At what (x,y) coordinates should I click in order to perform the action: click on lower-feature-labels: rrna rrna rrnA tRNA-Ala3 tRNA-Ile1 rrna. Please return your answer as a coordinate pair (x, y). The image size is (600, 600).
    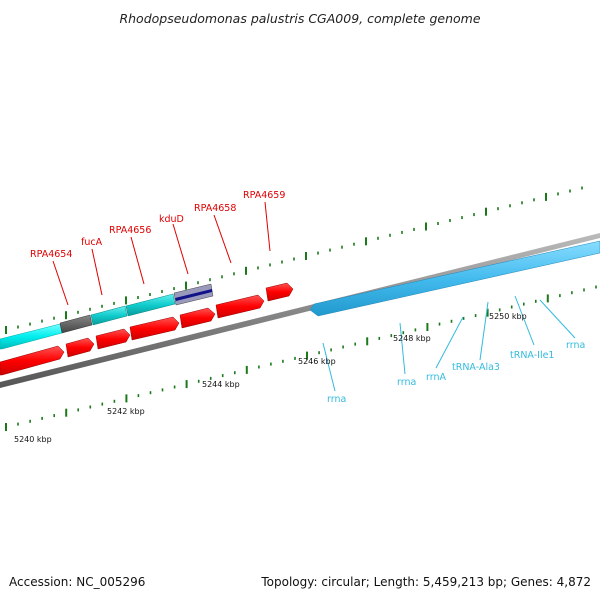
    Looking at the image, I should click on (453, 350).